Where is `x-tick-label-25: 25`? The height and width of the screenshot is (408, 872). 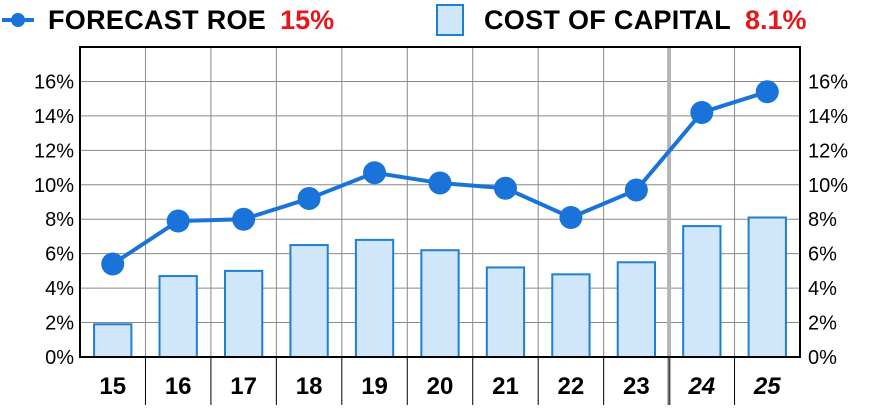
x-tick-label-25: 25 is located at coordinates (767, 386).